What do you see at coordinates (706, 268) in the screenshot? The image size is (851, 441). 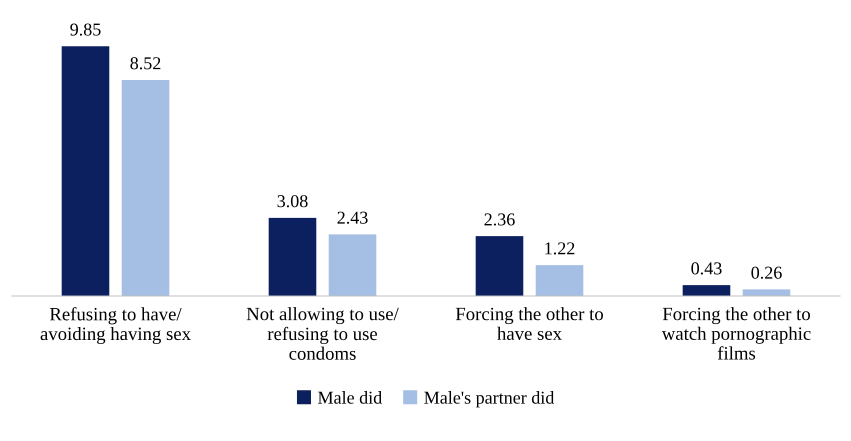 I see `data-label: 0.43` at bounding box center [706, 268].